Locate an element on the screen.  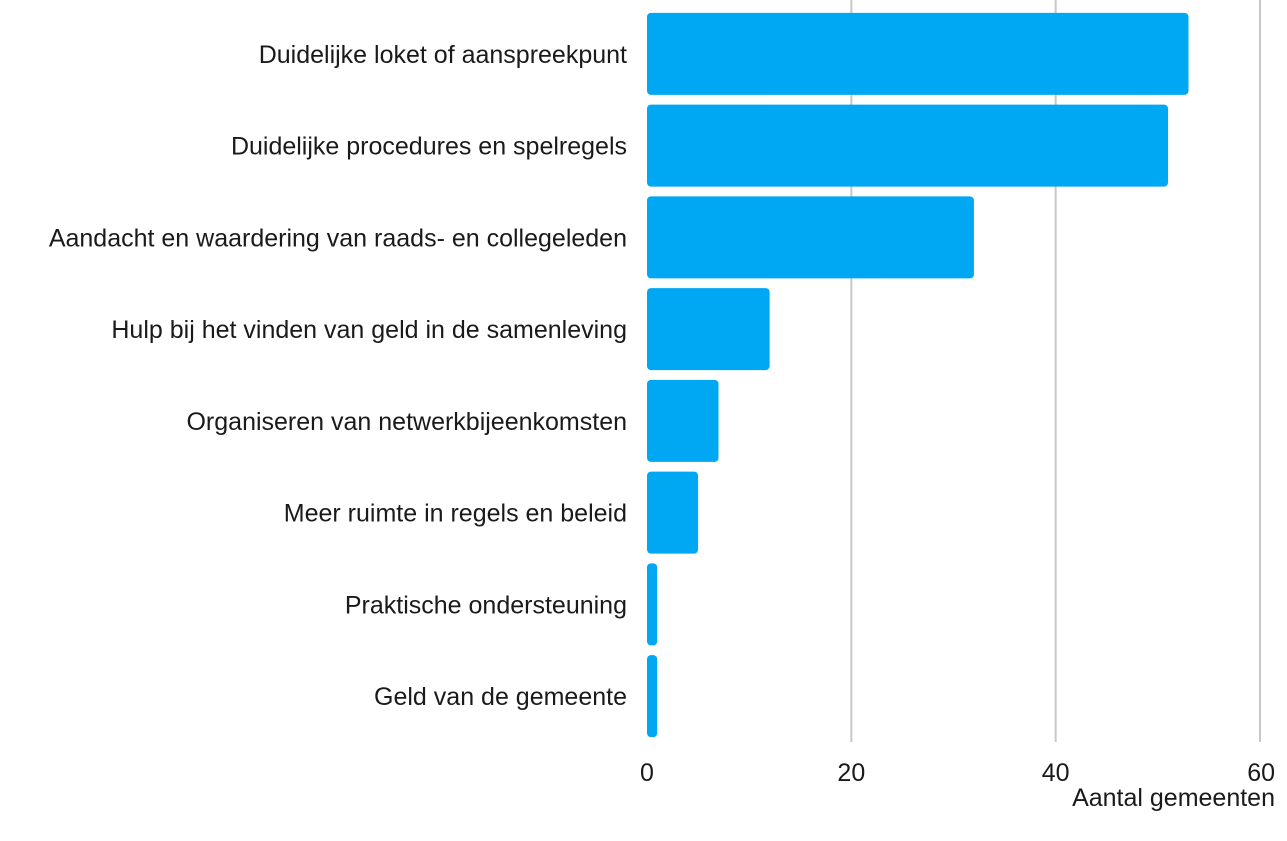
x-tick-label-40: 40 is located at coordinates (1056, 773).